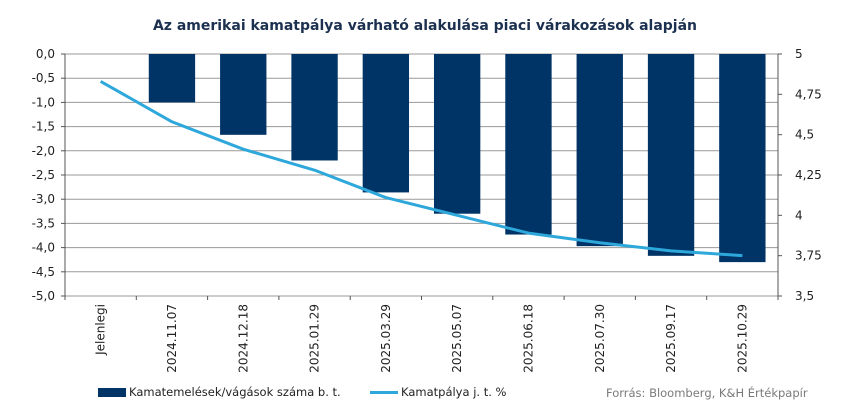 Image resolution: width=850 pixels, height=409 pixels. I want to click on bar-2024.11.07, so click(172, 78).